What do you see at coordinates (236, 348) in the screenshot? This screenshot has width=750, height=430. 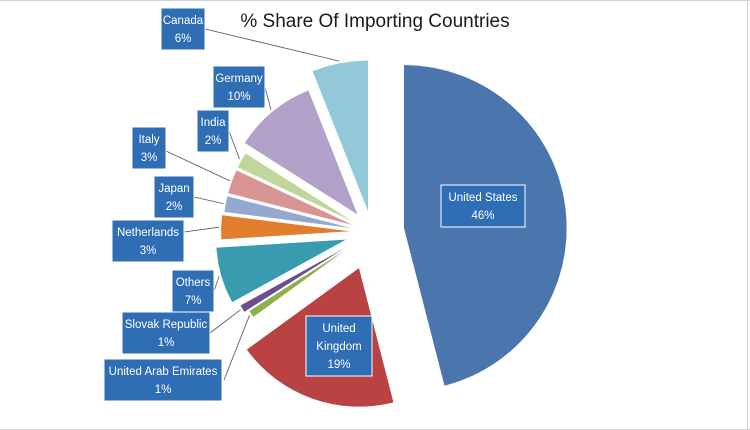 I see `leader-line-united-arab-emirates` at bounding box center [236, 348].